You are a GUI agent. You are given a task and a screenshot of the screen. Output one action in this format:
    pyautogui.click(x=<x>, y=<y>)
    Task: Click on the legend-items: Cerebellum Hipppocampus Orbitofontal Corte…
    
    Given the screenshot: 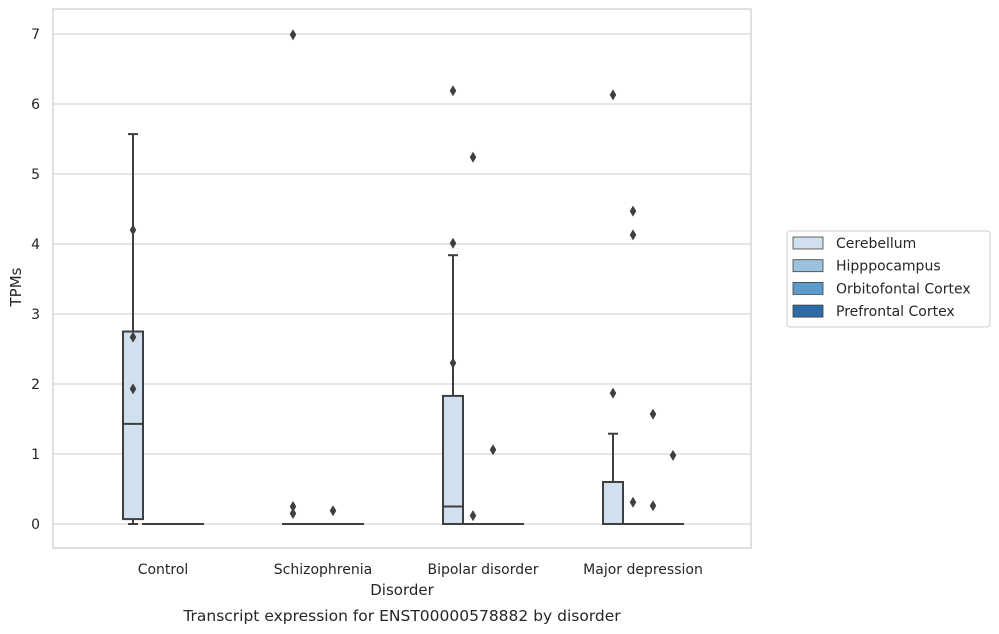 What is the action you would take?
    pyautogui.click(x=881, y=278)
    